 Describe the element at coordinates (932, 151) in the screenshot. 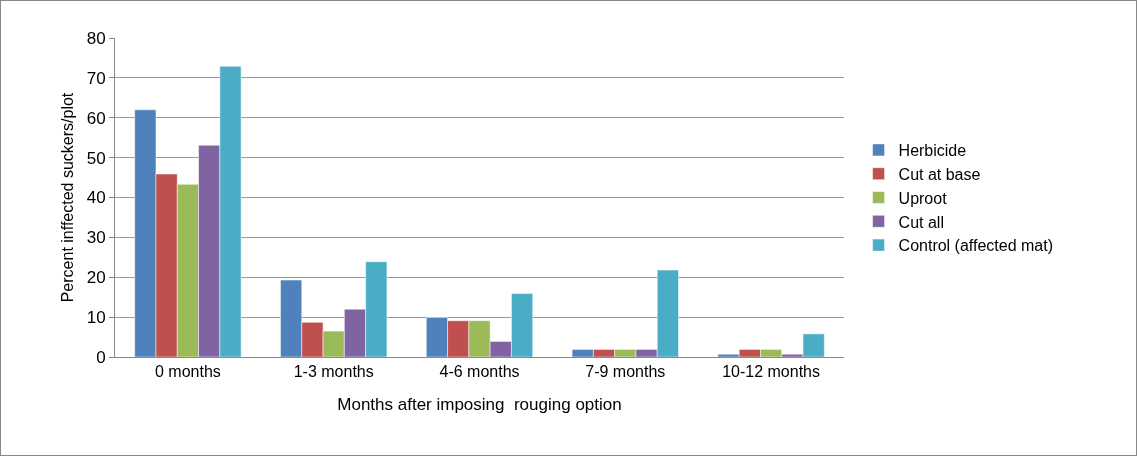

I see `legend-label: Herbicide` at that location.